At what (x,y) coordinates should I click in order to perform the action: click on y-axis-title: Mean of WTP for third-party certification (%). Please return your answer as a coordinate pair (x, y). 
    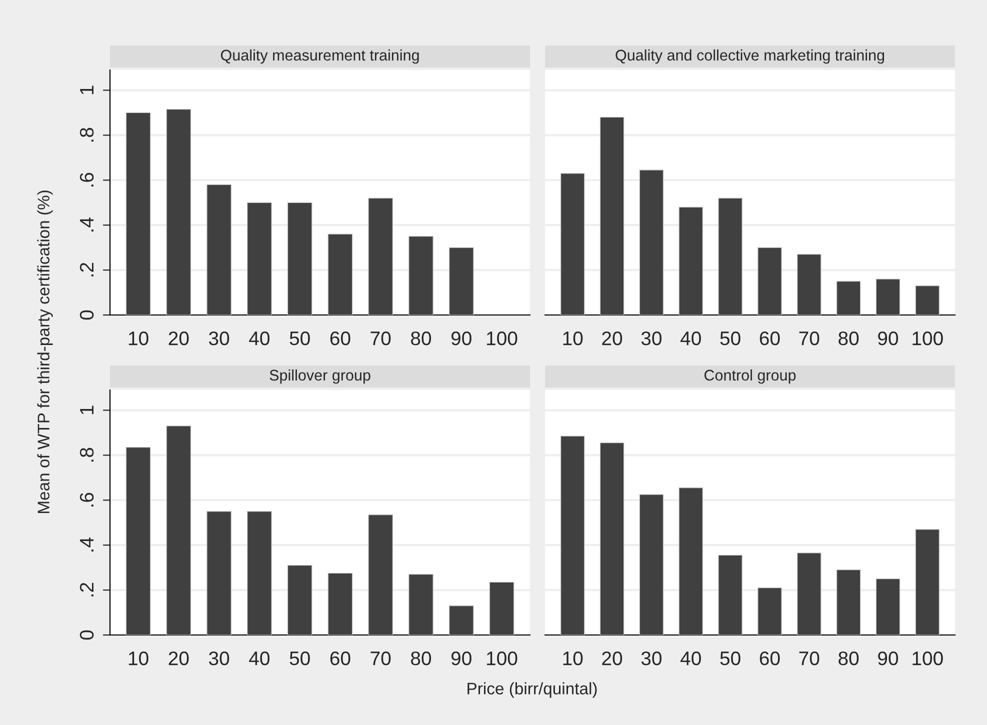
    Looking at the image, I should click on (45, 352).